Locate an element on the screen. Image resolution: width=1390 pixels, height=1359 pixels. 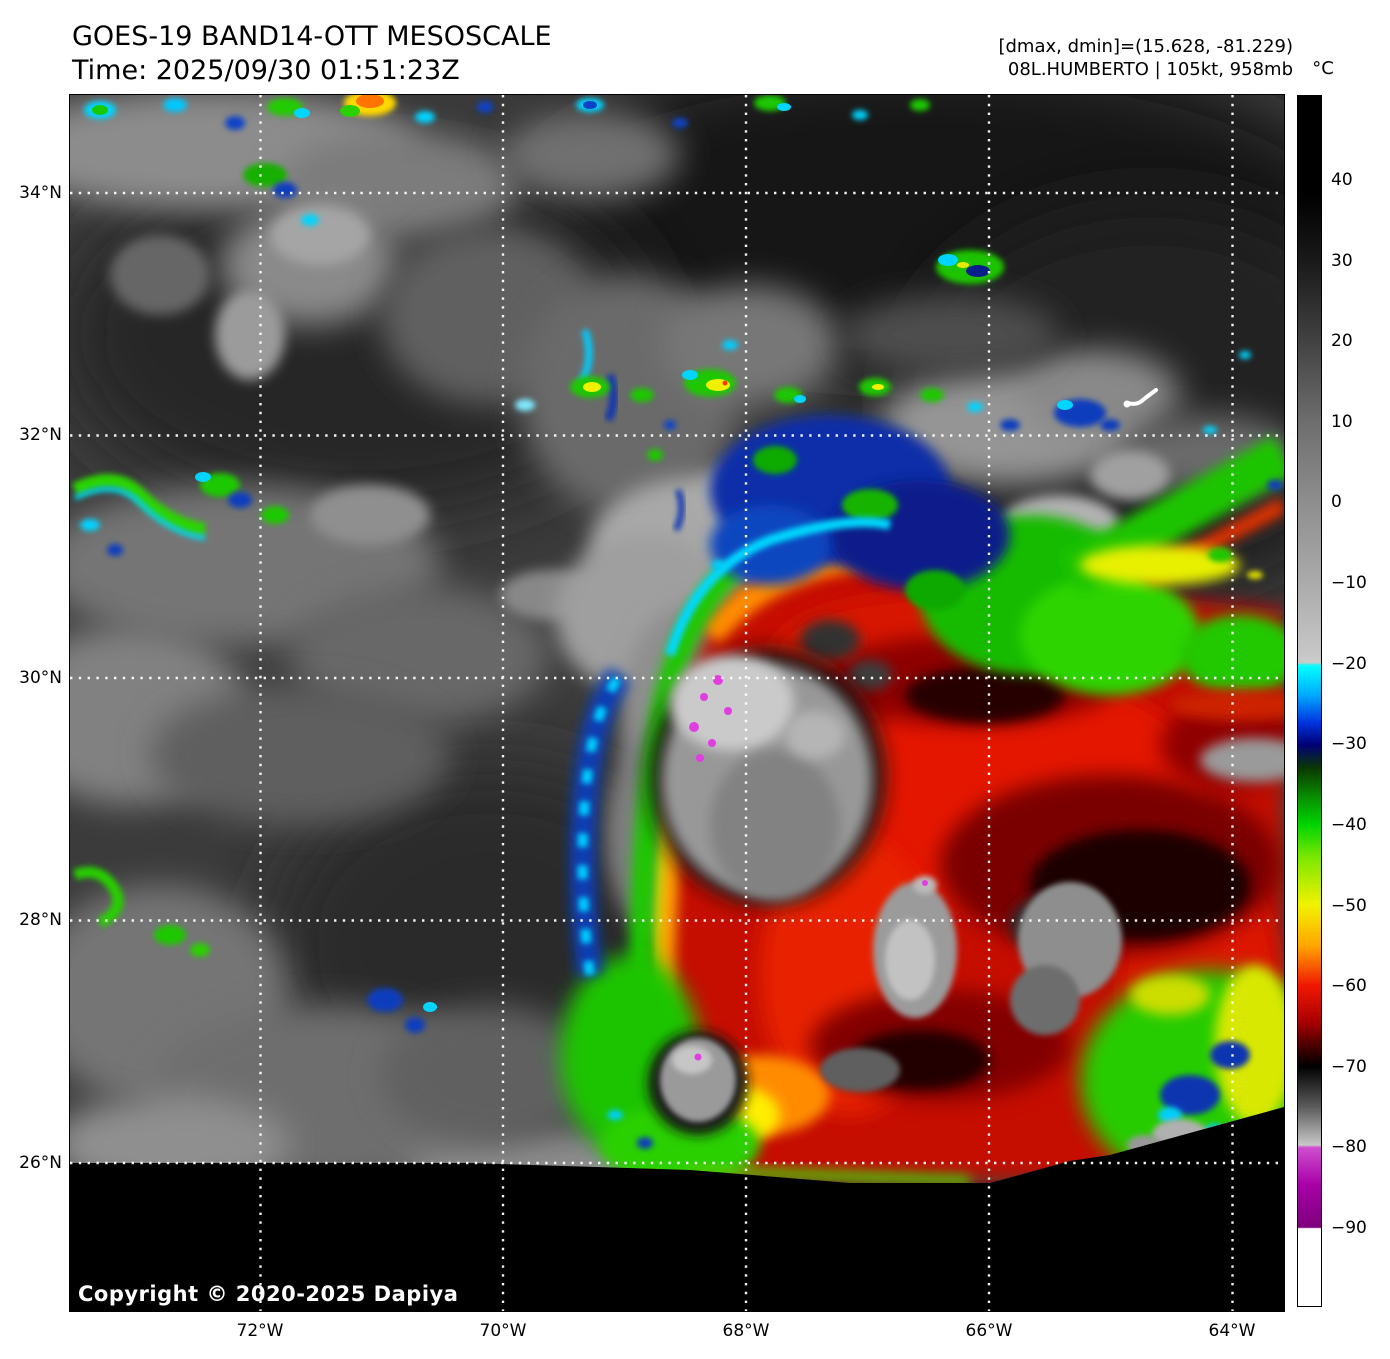
cb-tick-20: 20 is located at coordinates (1342, 341).